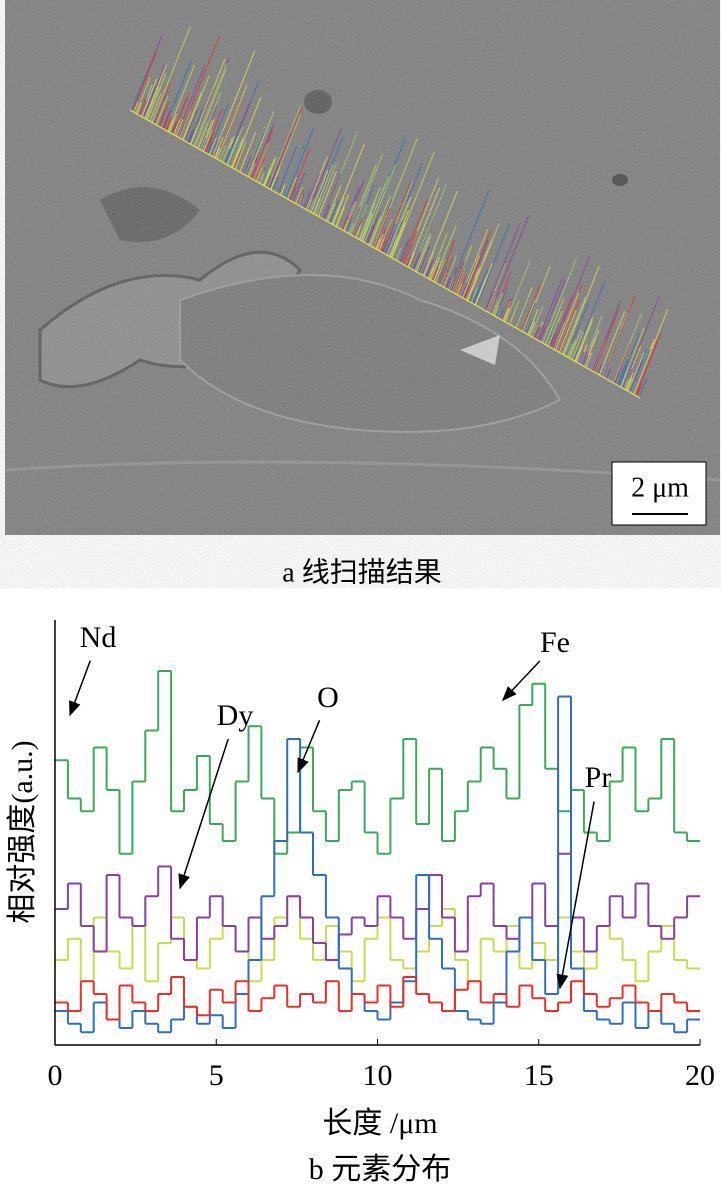 The width and height of the screenshot is (721, 1201). I want to click on caption-b: b 元素分布, so click(380, 1169).